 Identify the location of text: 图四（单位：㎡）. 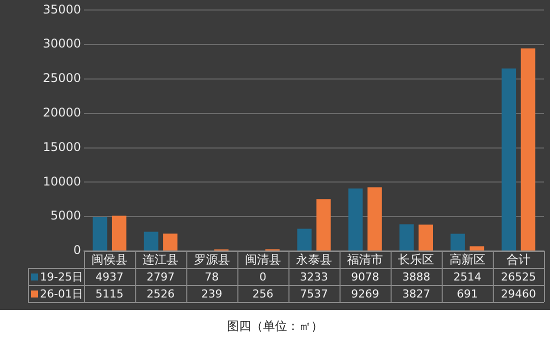
(275, 326).